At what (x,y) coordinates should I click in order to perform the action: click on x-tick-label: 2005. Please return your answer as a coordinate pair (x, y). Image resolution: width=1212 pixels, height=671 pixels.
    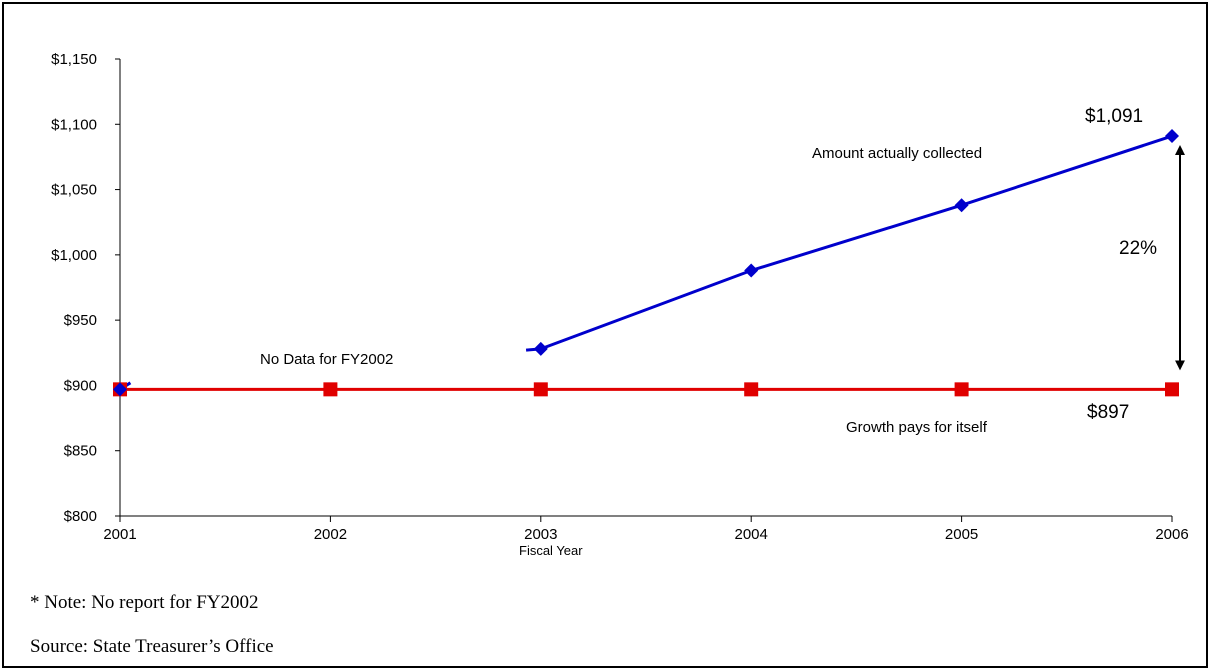
    Looking at the image, I should click on (961, 534).